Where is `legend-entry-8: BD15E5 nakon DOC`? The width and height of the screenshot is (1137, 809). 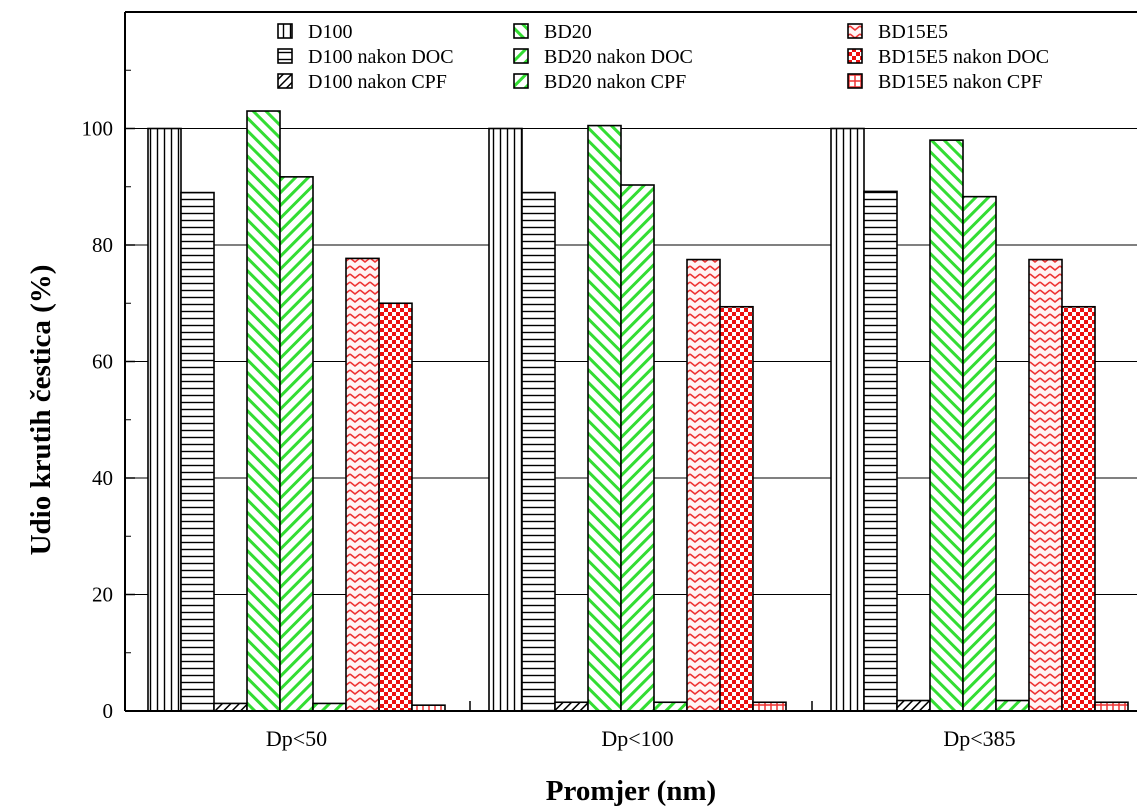 legend-entry-8: BD15E5 nakon DOC is located at coordinates (963, 57).